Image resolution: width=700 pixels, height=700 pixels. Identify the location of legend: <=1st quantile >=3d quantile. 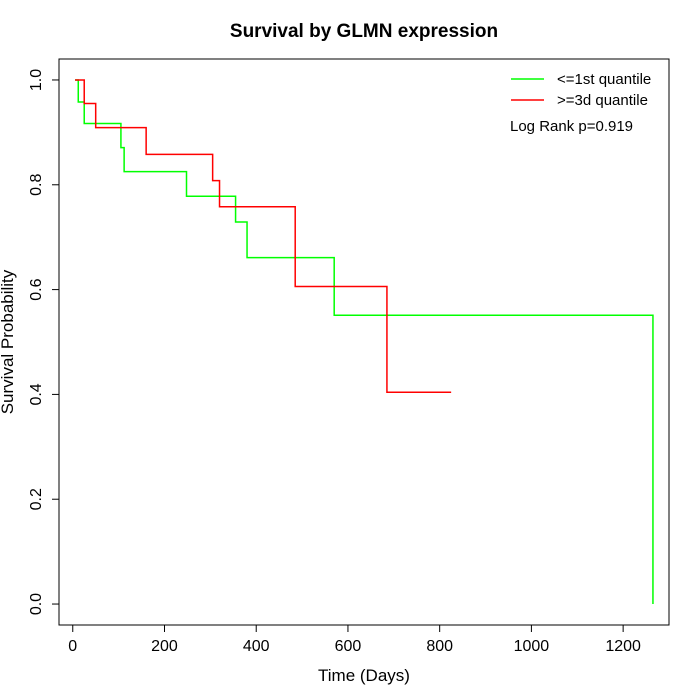
(581, 90).